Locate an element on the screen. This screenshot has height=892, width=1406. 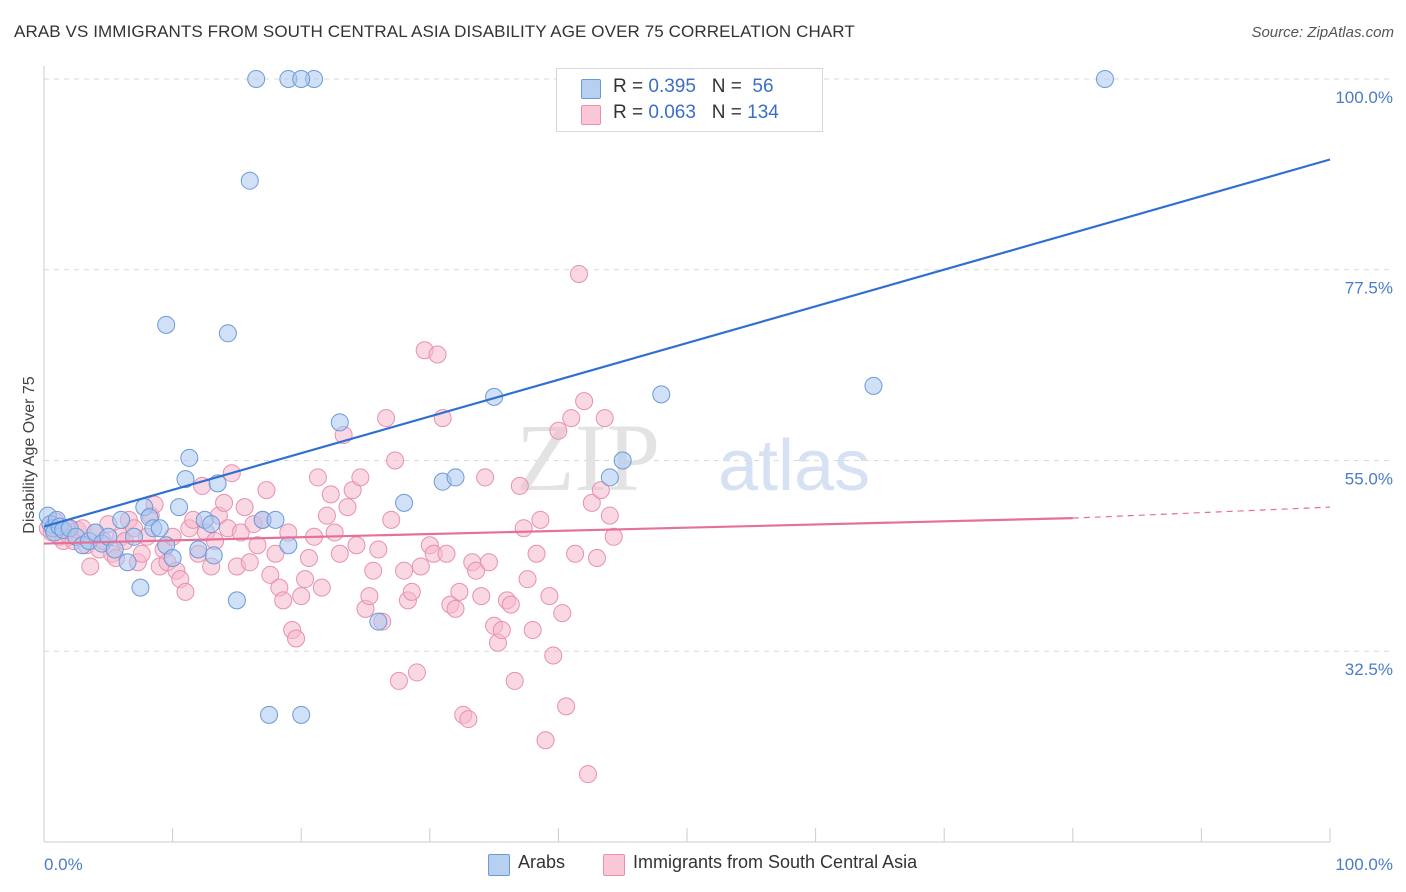
immigrants-swatch is located at coordinates (591, 115).